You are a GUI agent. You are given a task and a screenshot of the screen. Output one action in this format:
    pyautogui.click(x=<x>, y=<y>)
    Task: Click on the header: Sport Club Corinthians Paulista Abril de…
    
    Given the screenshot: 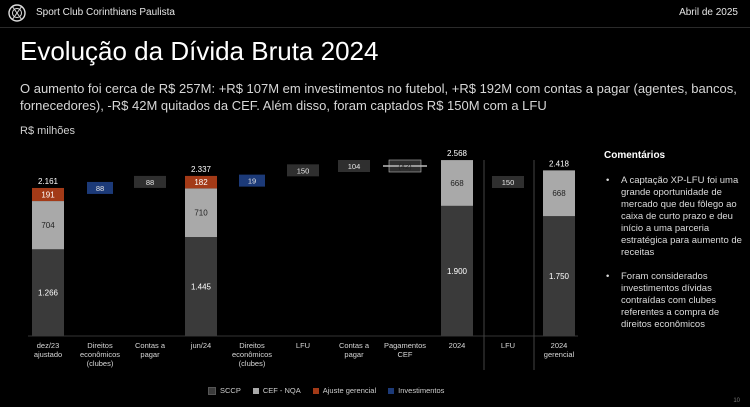 What is the action you would take?
    pyautogui.click(x=375, y=13)
    